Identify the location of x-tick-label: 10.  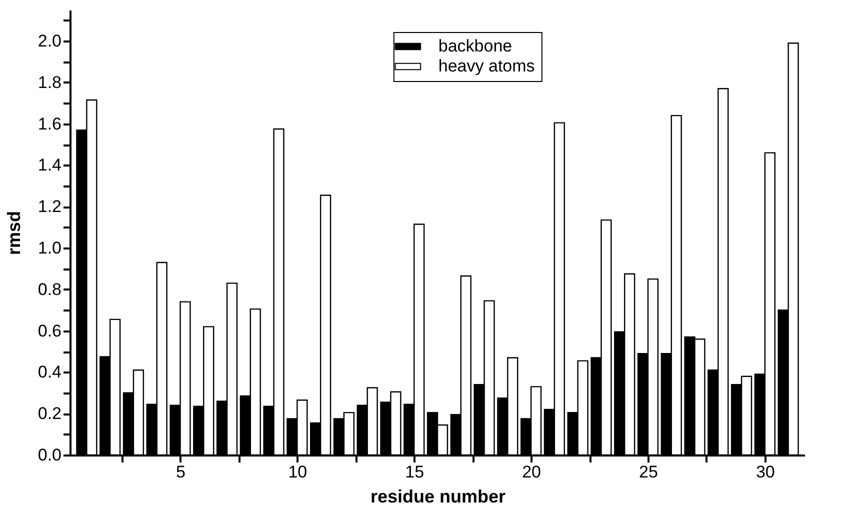
(298, 472).